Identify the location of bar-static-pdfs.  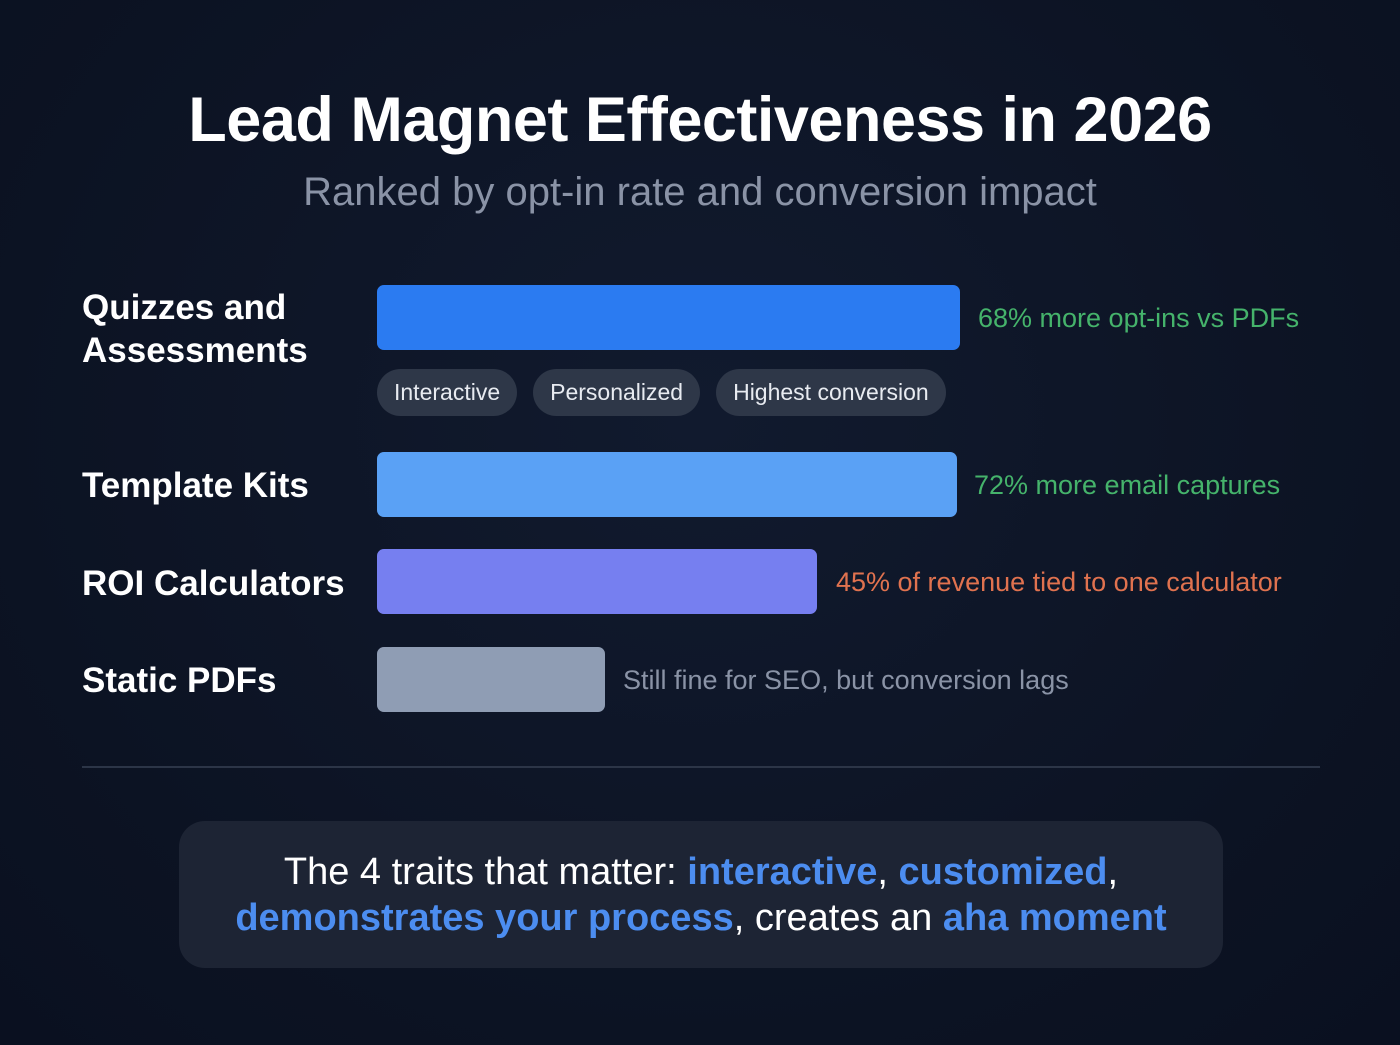
(491, 679).